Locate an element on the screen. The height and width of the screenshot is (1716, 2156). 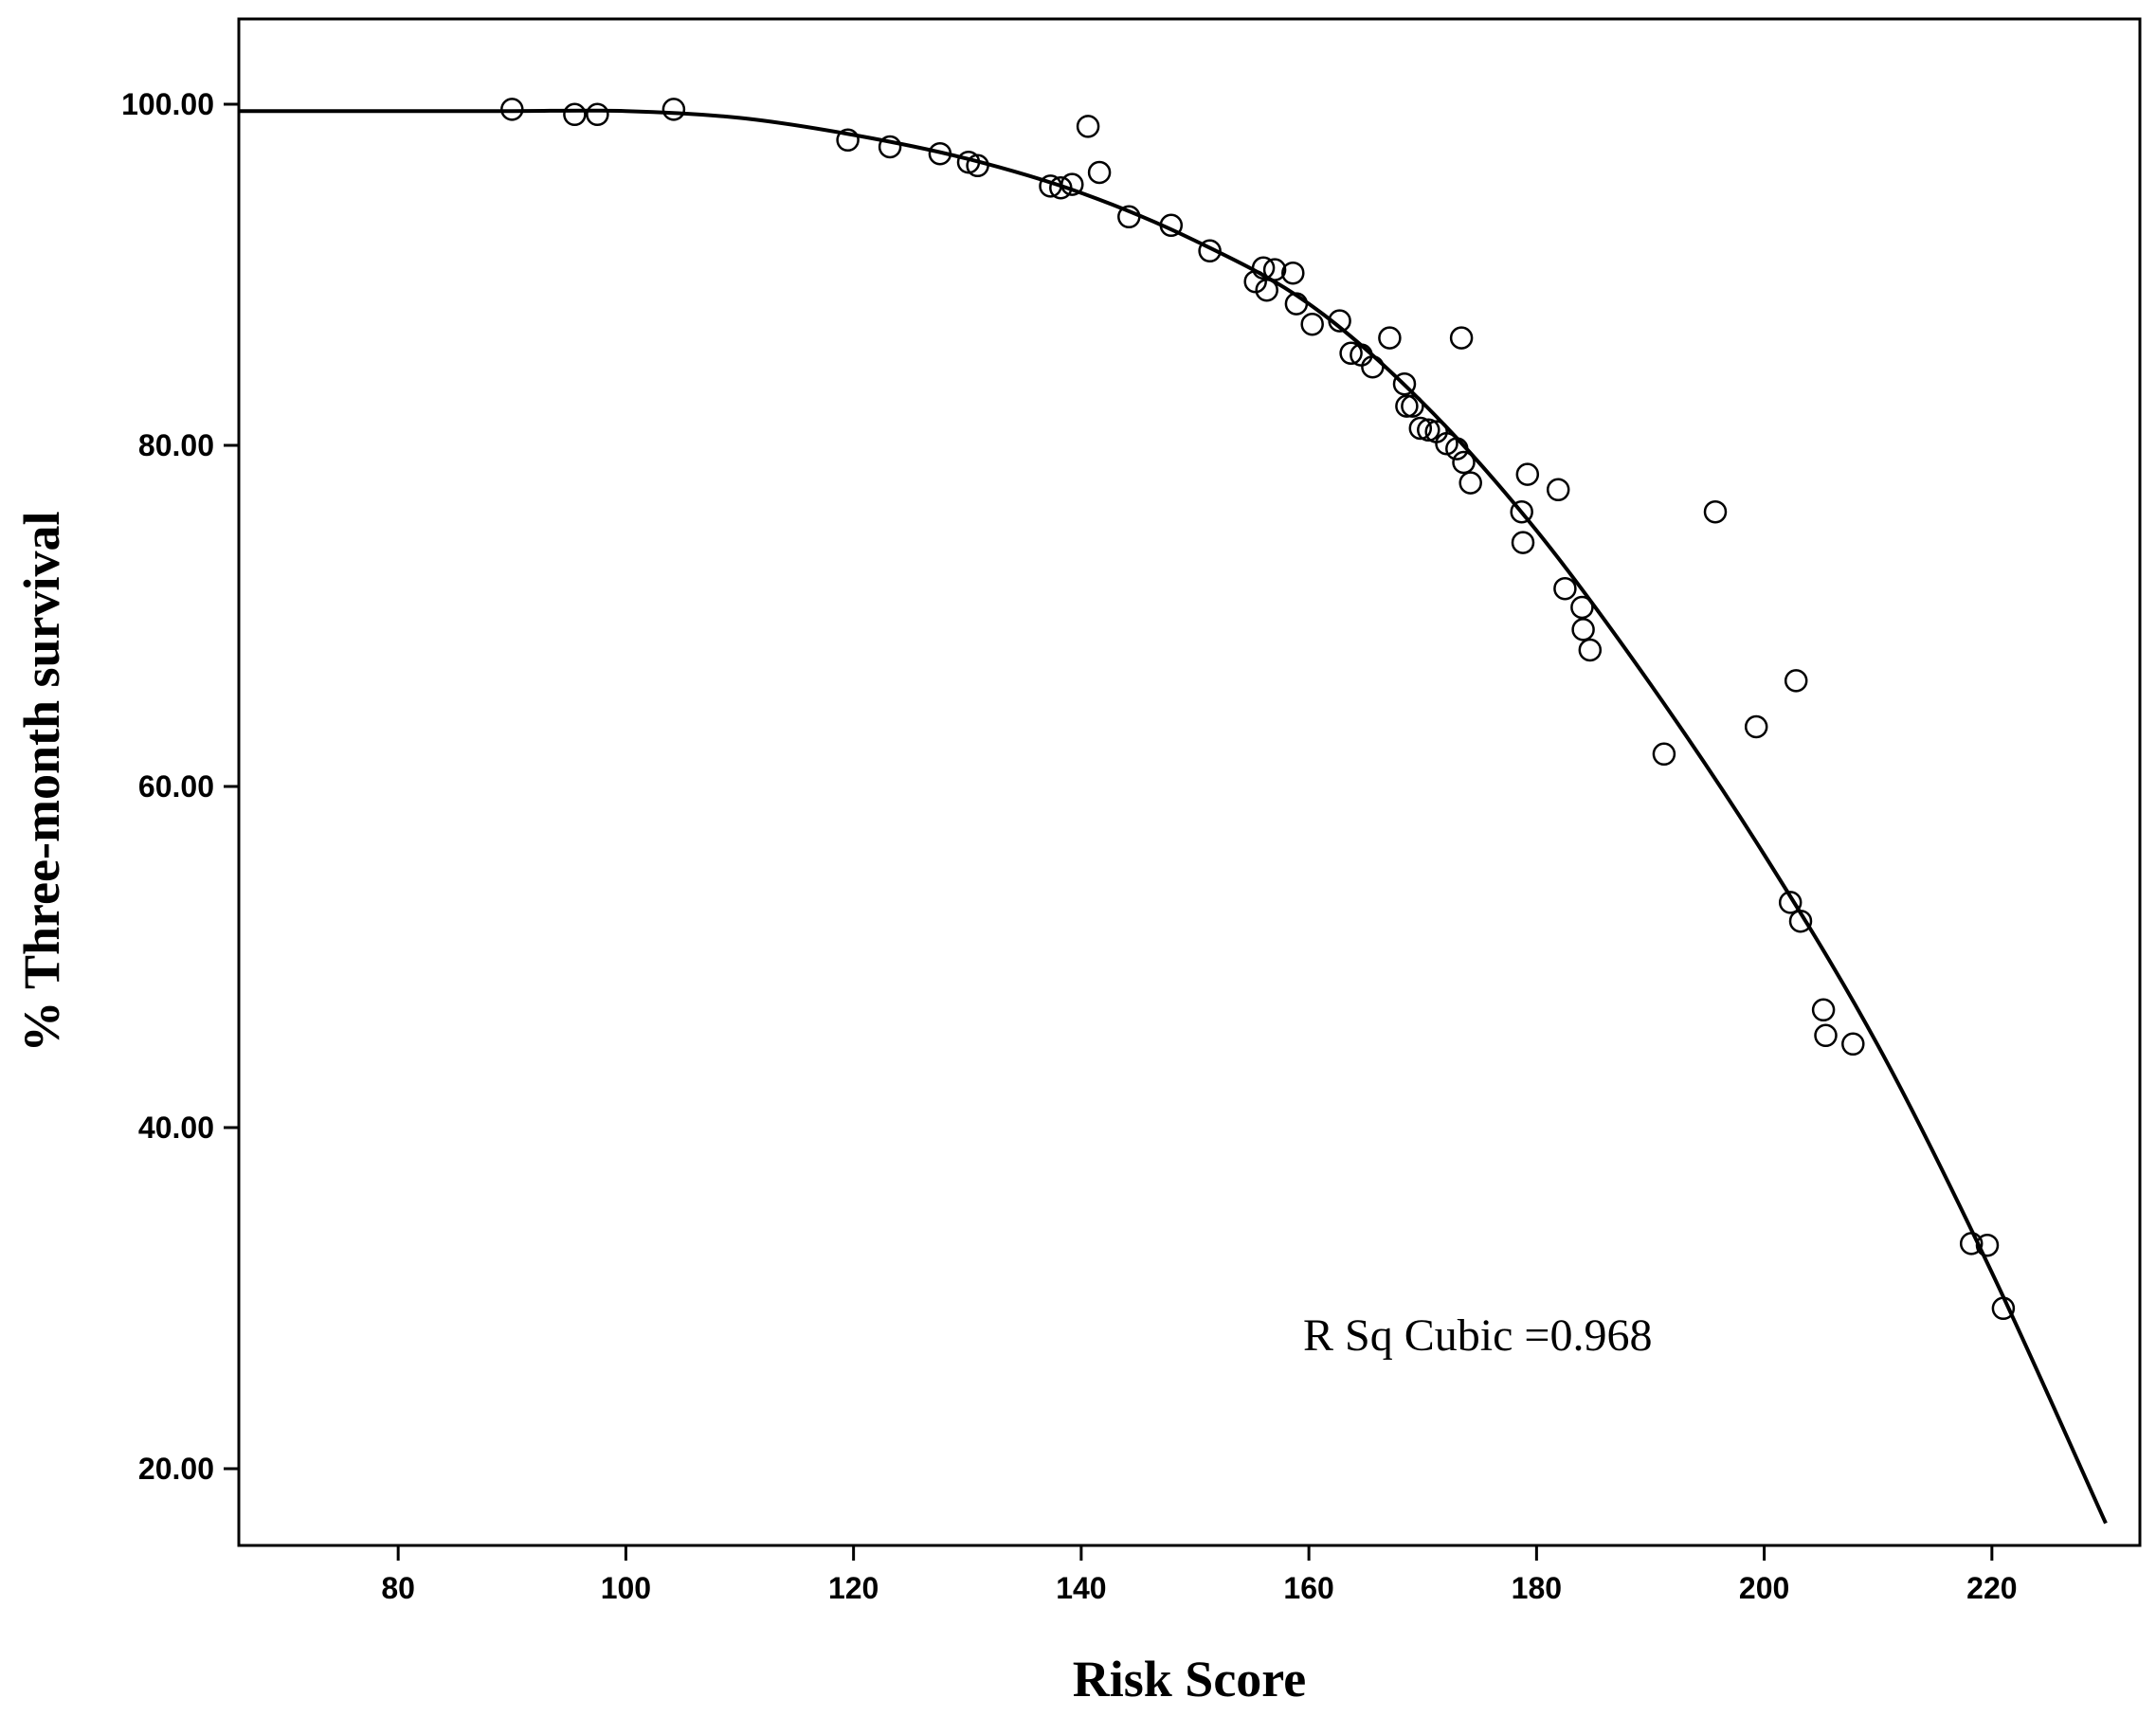
y-tick-label: 100.00 is located at coordinates (168, 104).